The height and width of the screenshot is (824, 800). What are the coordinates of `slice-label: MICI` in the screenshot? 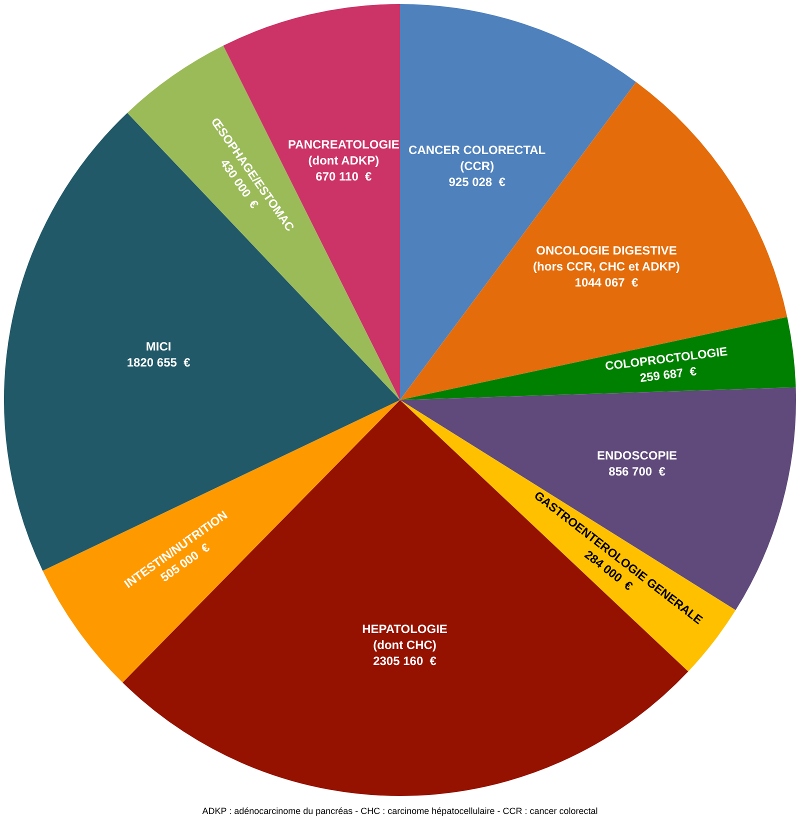 It's located at (159, 347).